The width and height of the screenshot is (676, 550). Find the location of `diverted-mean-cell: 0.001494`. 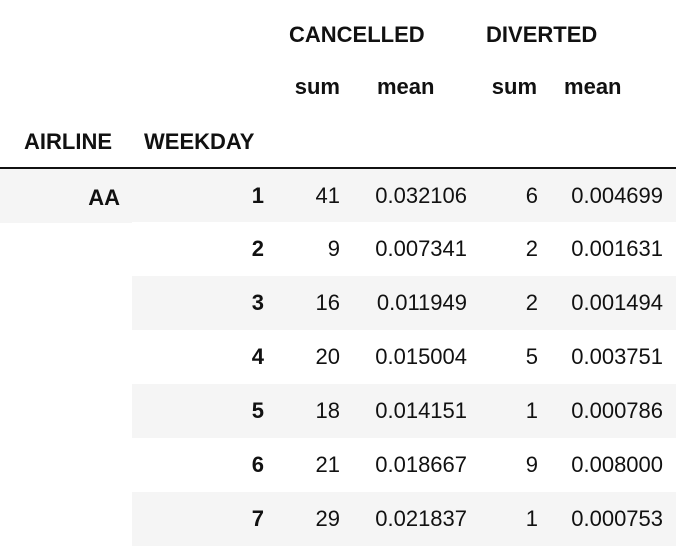

diverted-mean-cell: 0.001494 is located at coordinates (614, 303).